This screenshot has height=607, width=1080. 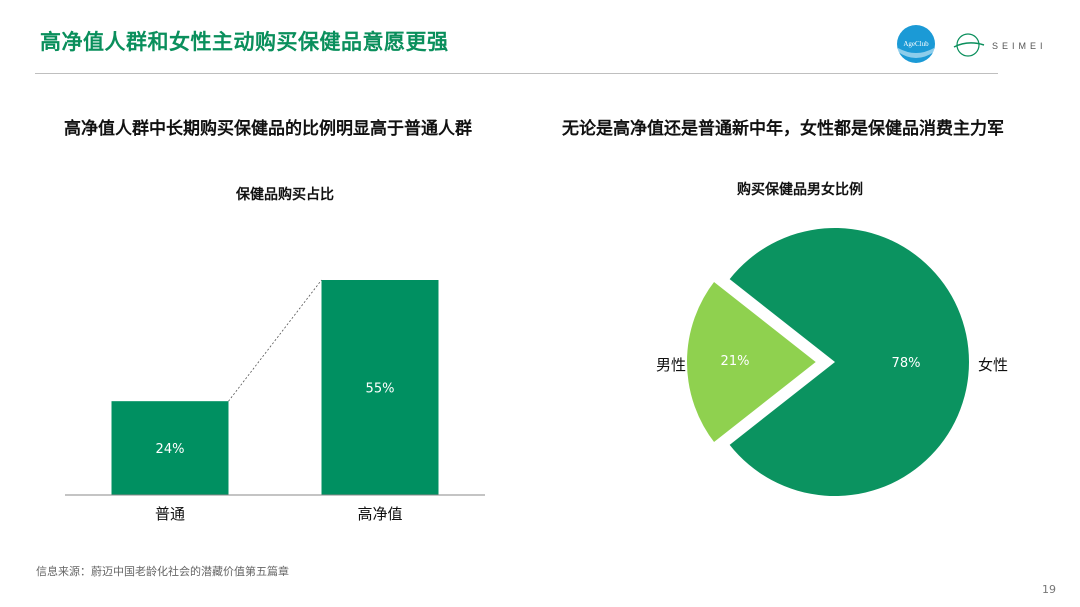 I want to click on right-heading: 无论是高净值还是普通新中年，女性都是保健品消费主力军, so click(x=783, y=129).